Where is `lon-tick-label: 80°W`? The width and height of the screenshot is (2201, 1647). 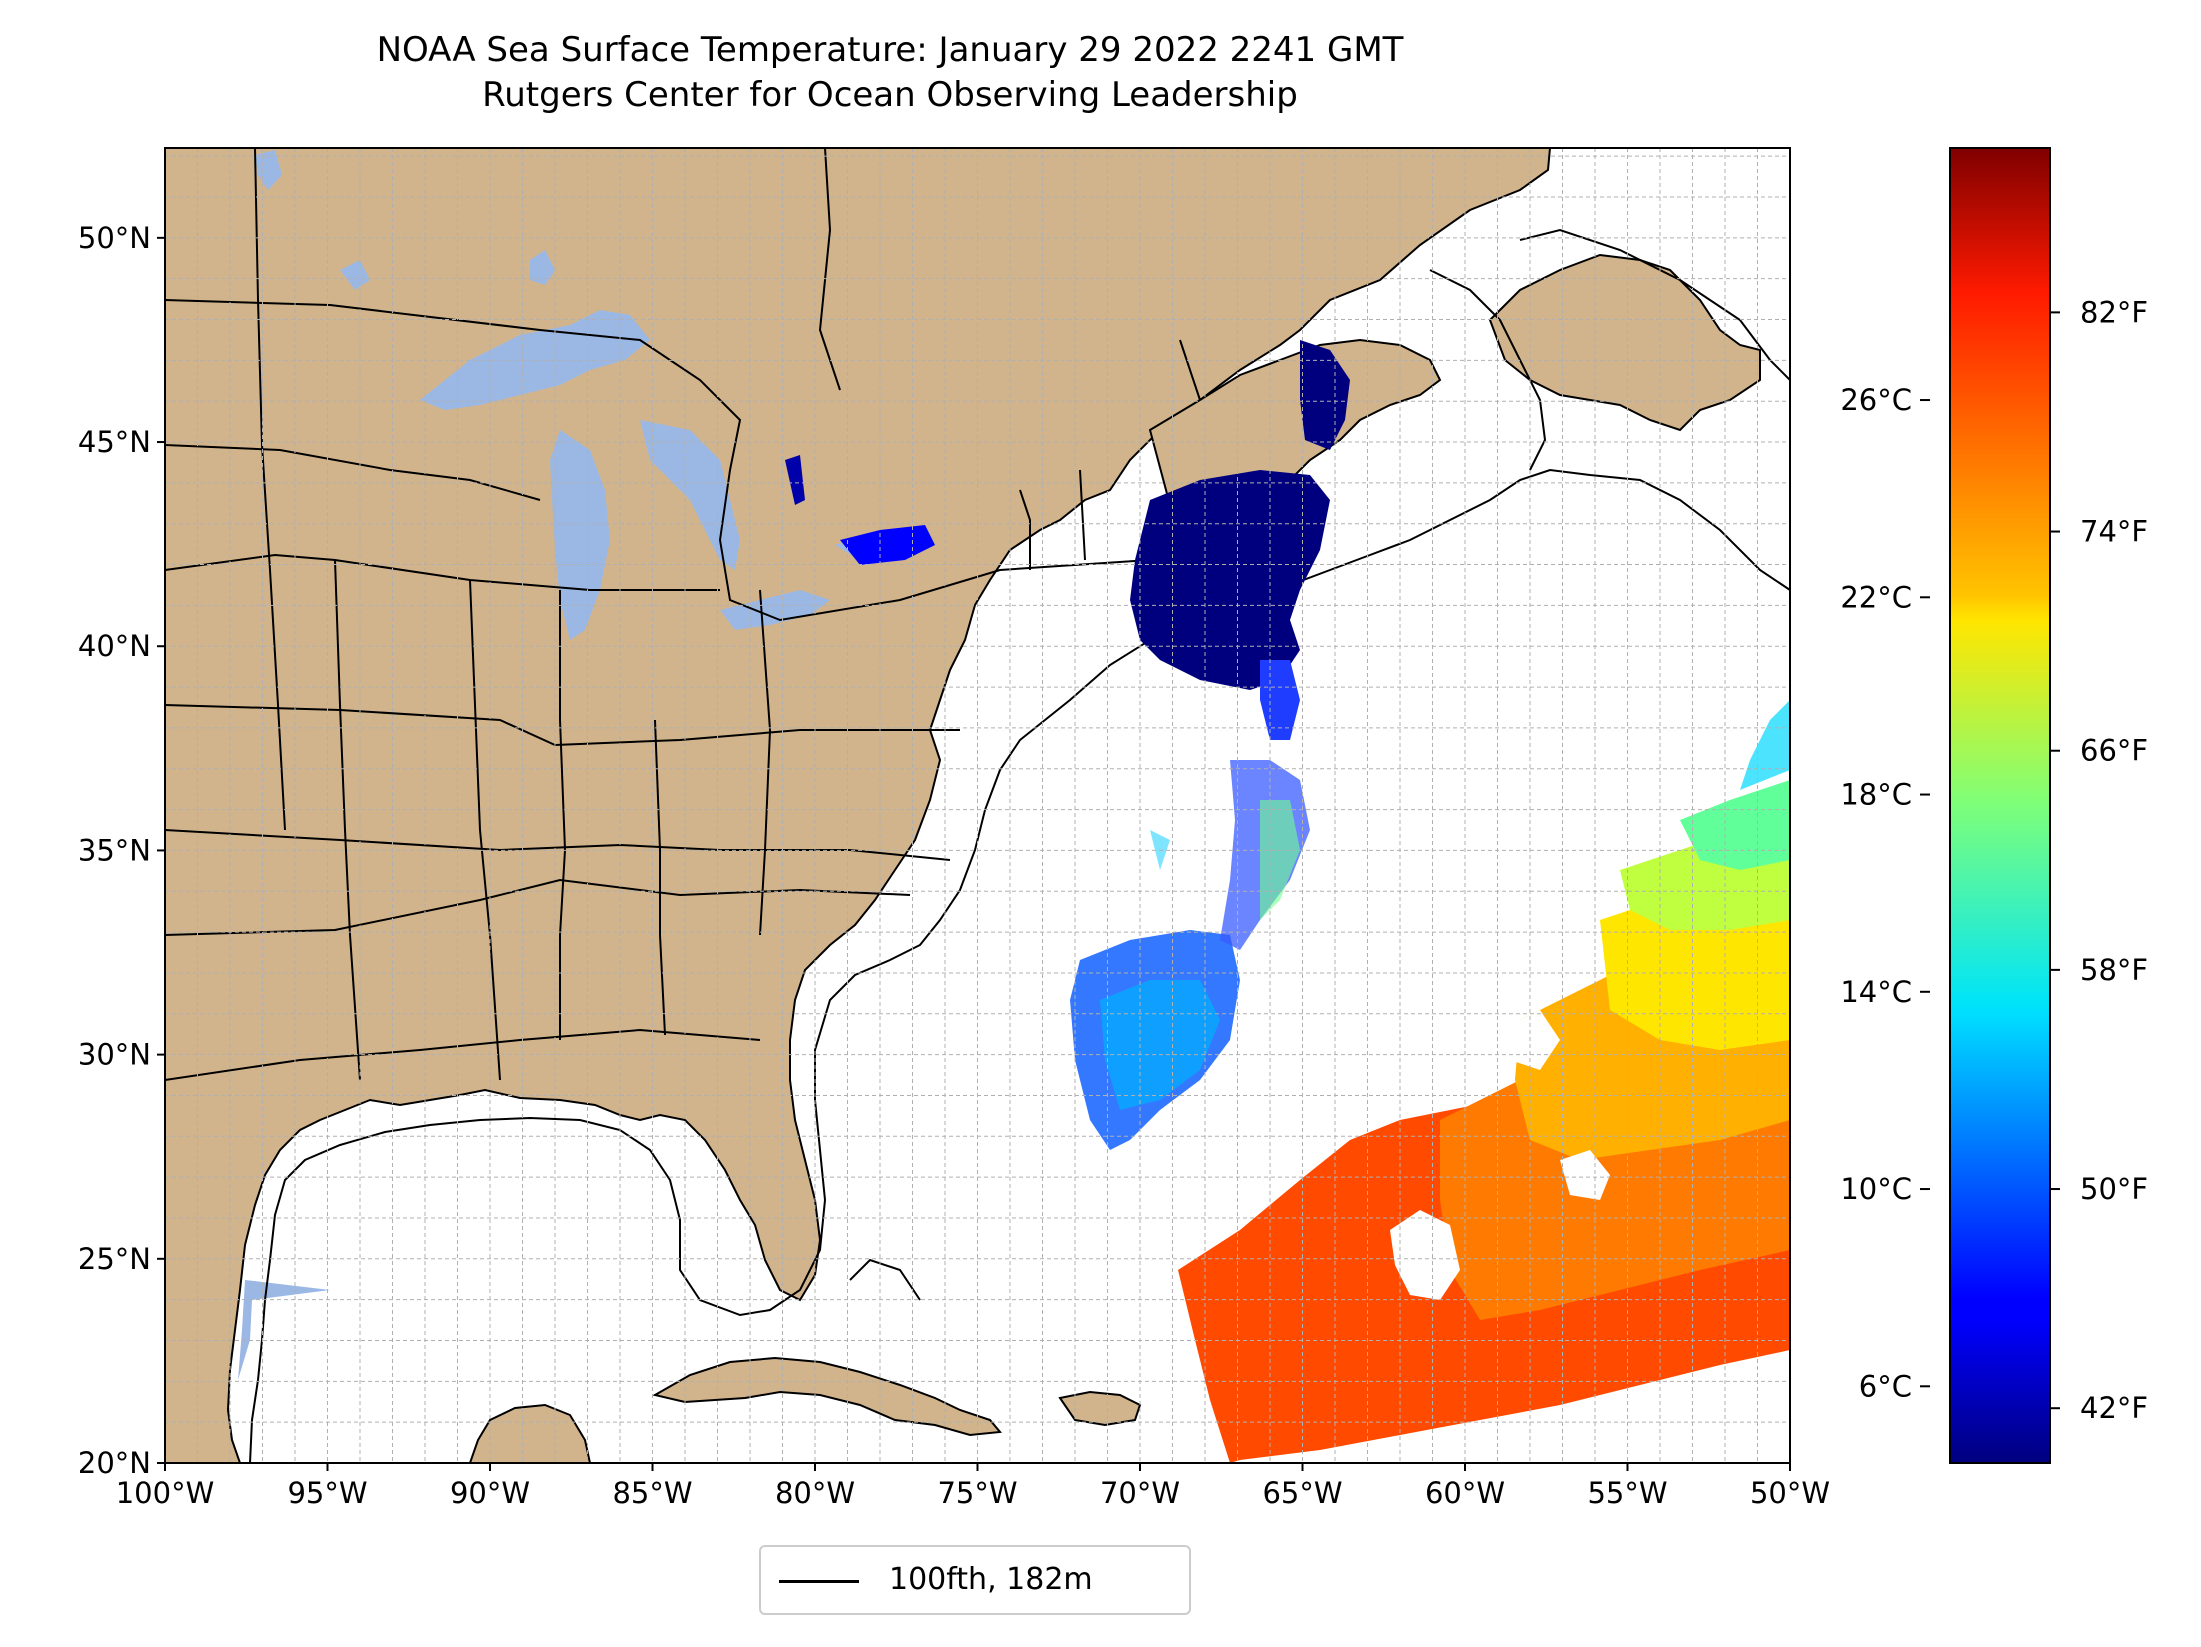
lon-tick-label: 80°W is located at coordinates (815, 1493).